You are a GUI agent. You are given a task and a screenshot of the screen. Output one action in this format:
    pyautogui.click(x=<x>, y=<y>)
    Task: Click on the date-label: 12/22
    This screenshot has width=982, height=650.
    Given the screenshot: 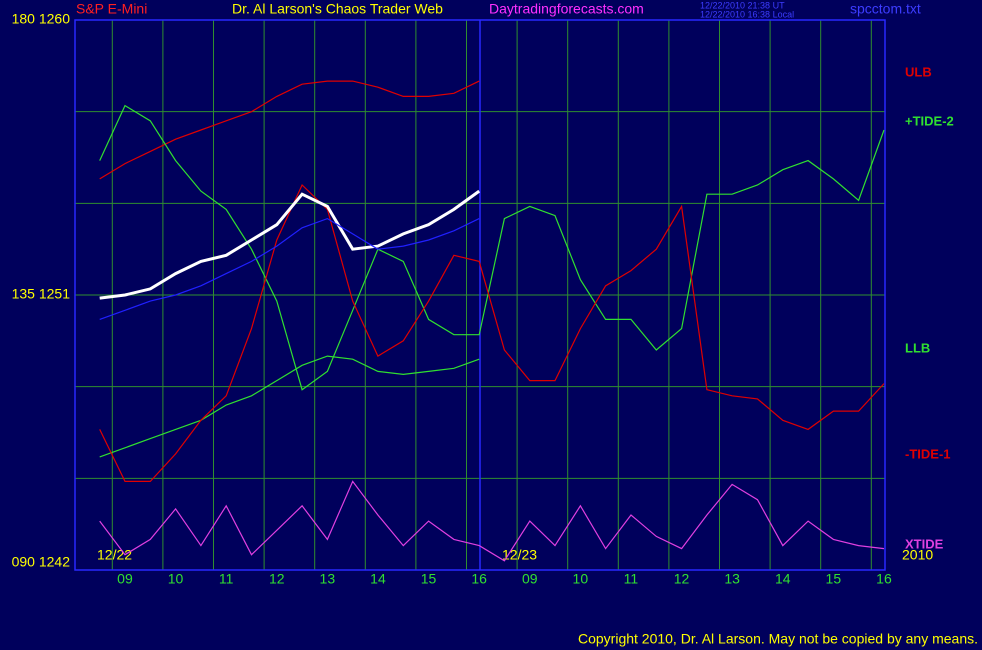 What is the action you would take?
    pyautogui.click(x=114, y=555)
    